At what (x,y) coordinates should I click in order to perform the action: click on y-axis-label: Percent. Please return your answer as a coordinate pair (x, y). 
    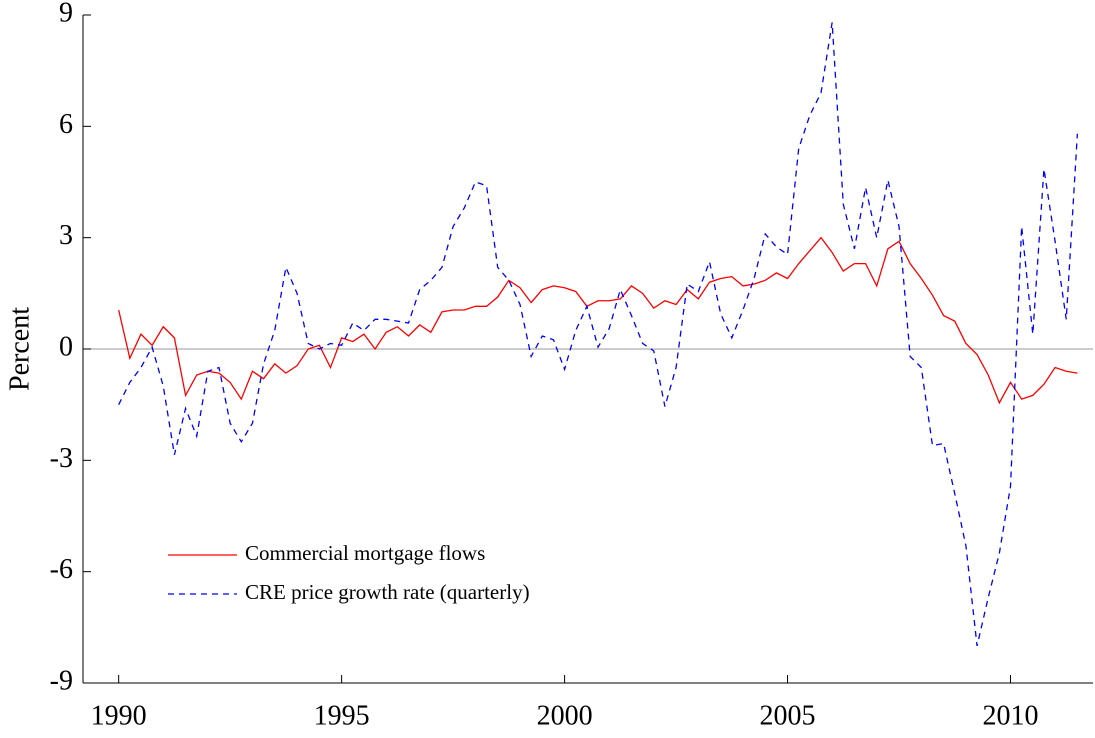
    Looking at the image, I should click on (19, 349).